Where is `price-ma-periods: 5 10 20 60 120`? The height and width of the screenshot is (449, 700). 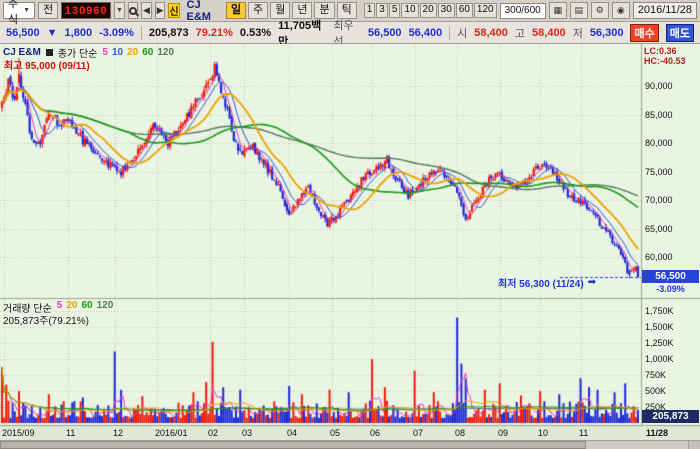 price-ma-periods: 5 10 20 60 120 is located at coordinates (140, 52).